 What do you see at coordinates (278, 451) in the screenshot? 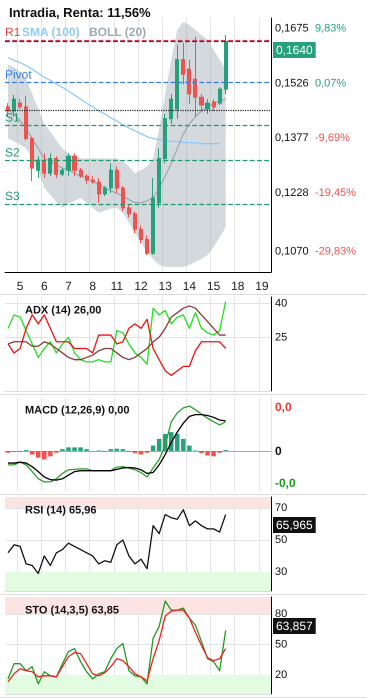
I see `text: 0` at bounding box center [278, 451].